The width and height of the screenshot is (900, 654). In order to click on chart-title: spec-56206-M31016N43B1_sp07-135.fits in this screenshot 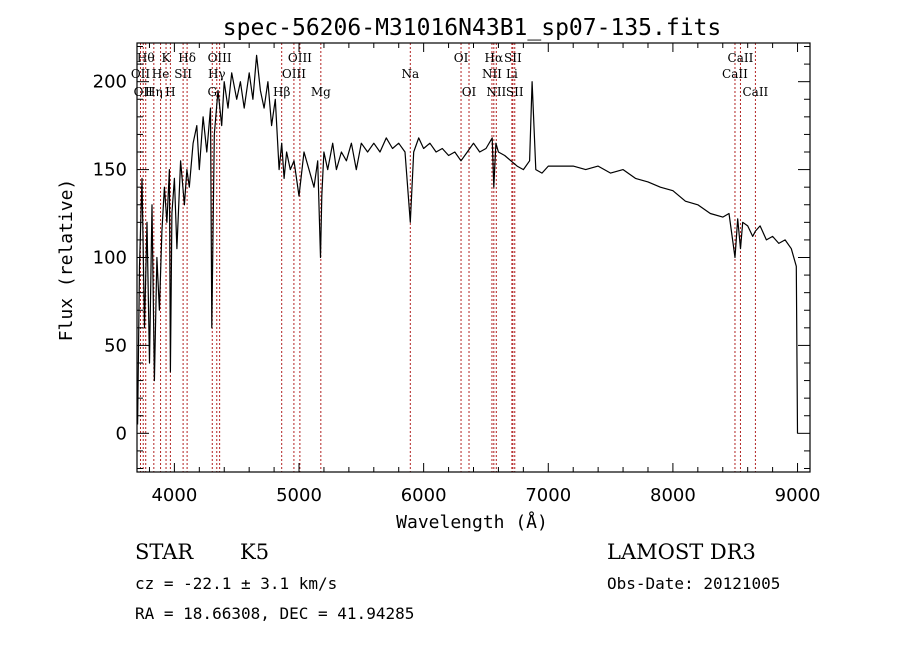, I will do `click(472, 28)`.